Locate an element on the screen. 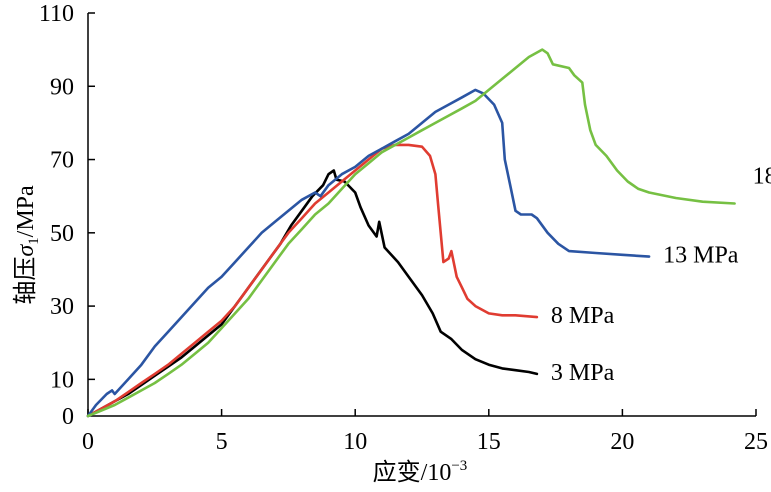 The height and width of the screenshot is (492, 771). y-axis-title-subscript: 1 is located at coordinates (34, 241).